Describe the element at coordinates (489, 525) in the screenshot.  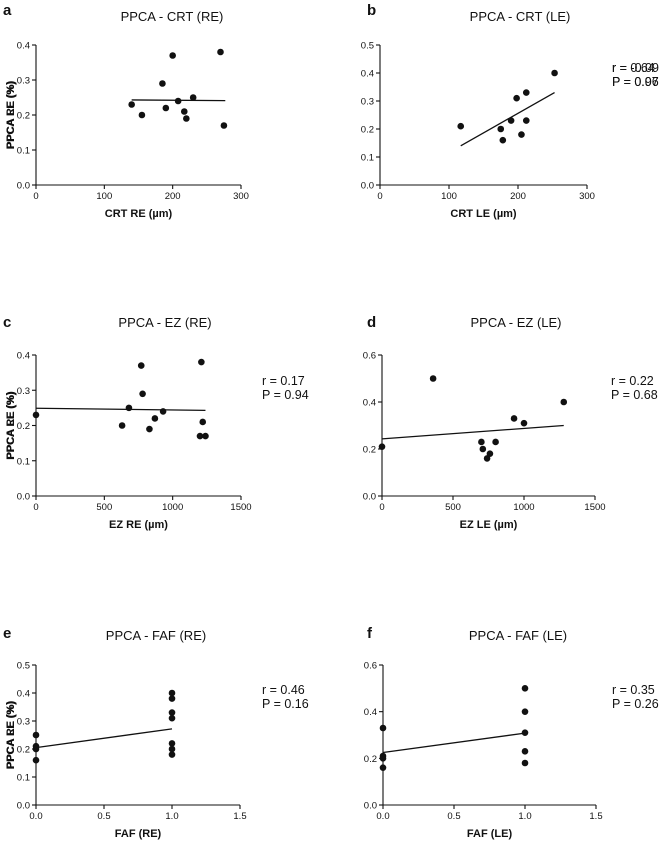
I see `x-axis-label-d: EZ LE (µm)` at that location.